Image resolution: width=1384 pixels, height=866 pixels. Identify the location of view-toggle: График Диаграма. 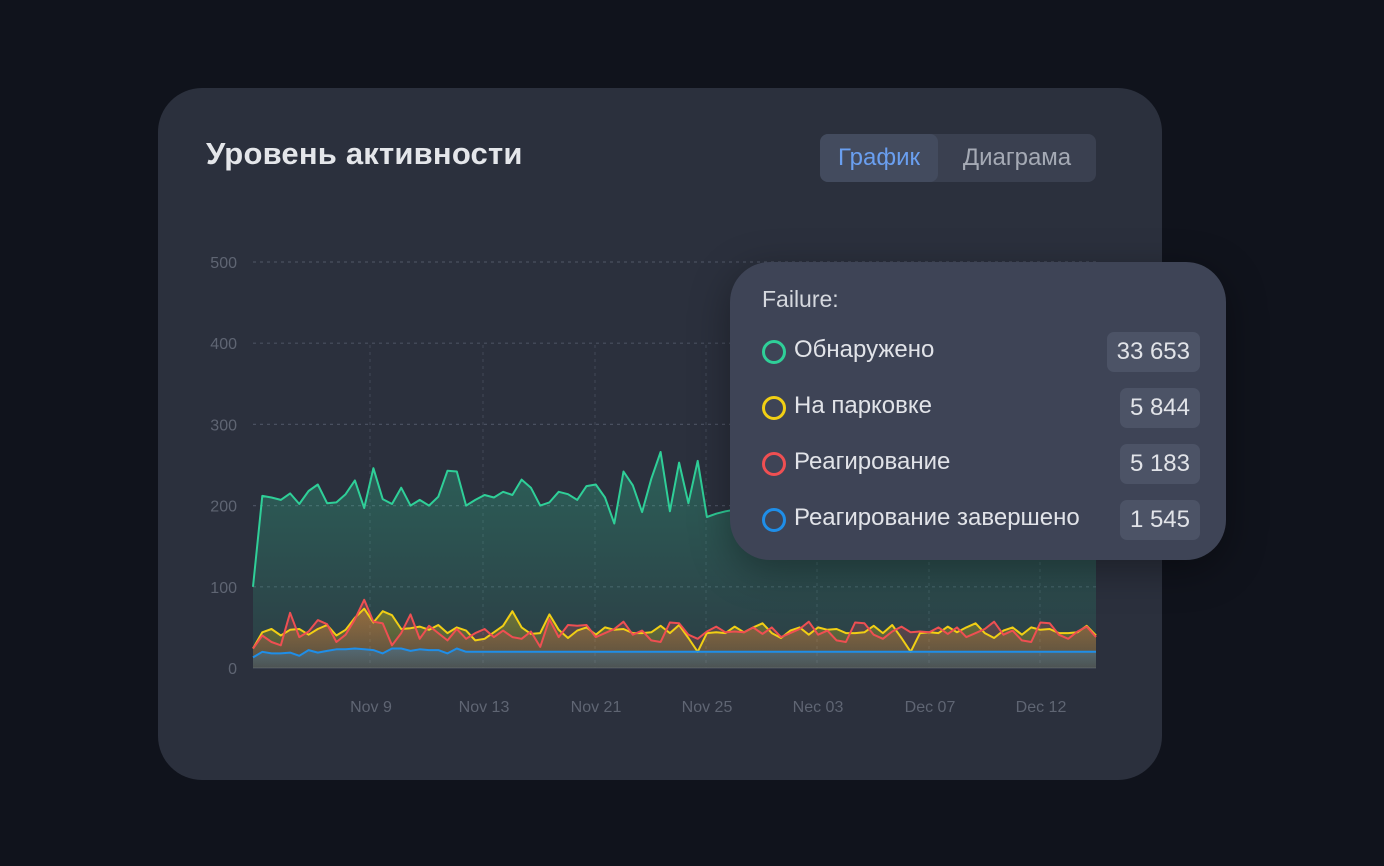
(958, 158).